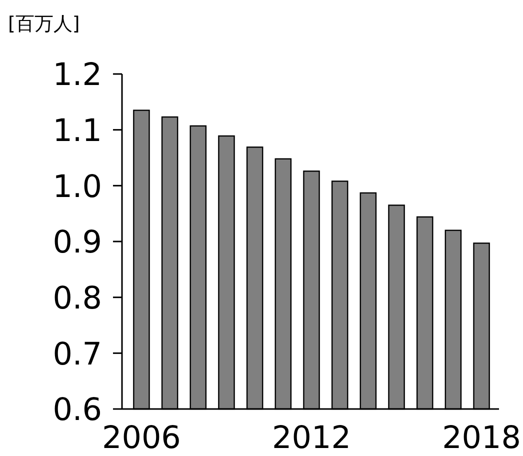  I want to click on y-tick-label: 1.1, so click(77, 130).